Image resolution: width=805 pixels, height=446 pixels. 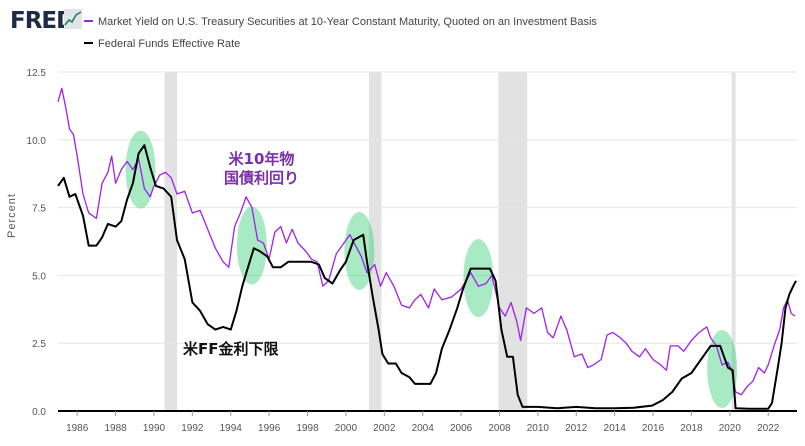 What do you see at coordinates (154, 428) in the screenshot?
I see `x-tick-label: 1990` at bounding box center [154, 428].